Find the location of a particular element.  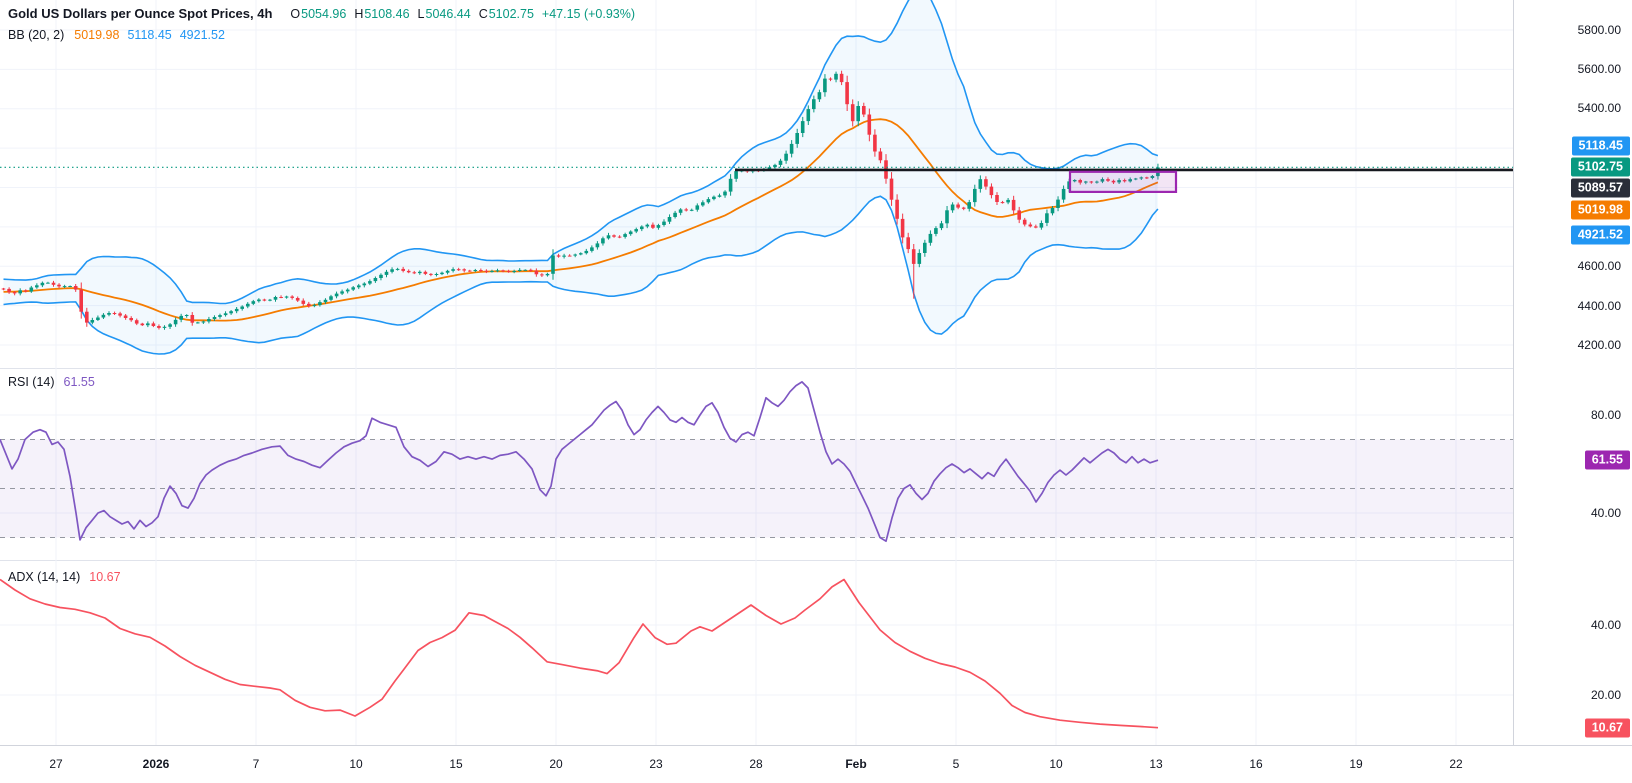

time-label-2026: 2026 is located at coordinates (156, 764).